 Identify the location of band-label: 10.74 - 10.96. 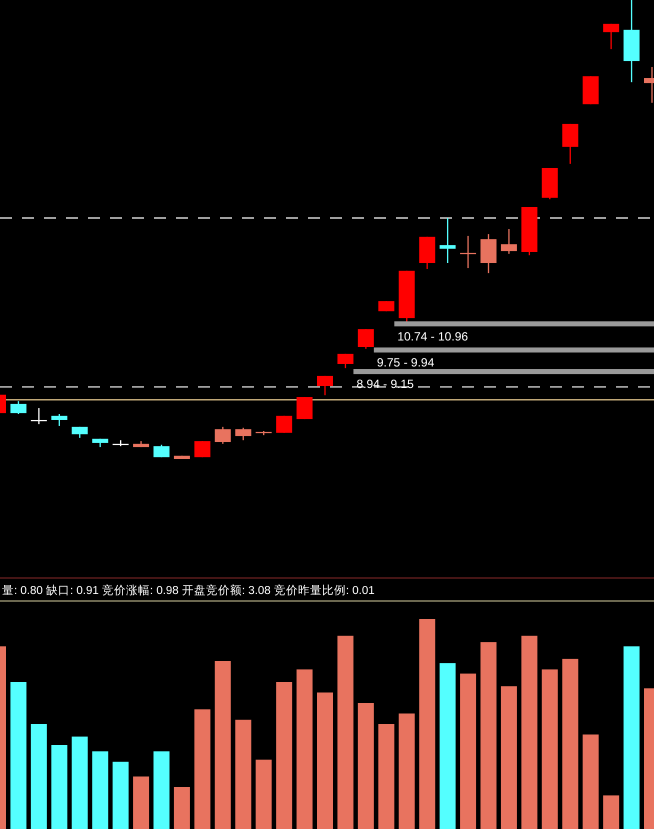
(432, 336).